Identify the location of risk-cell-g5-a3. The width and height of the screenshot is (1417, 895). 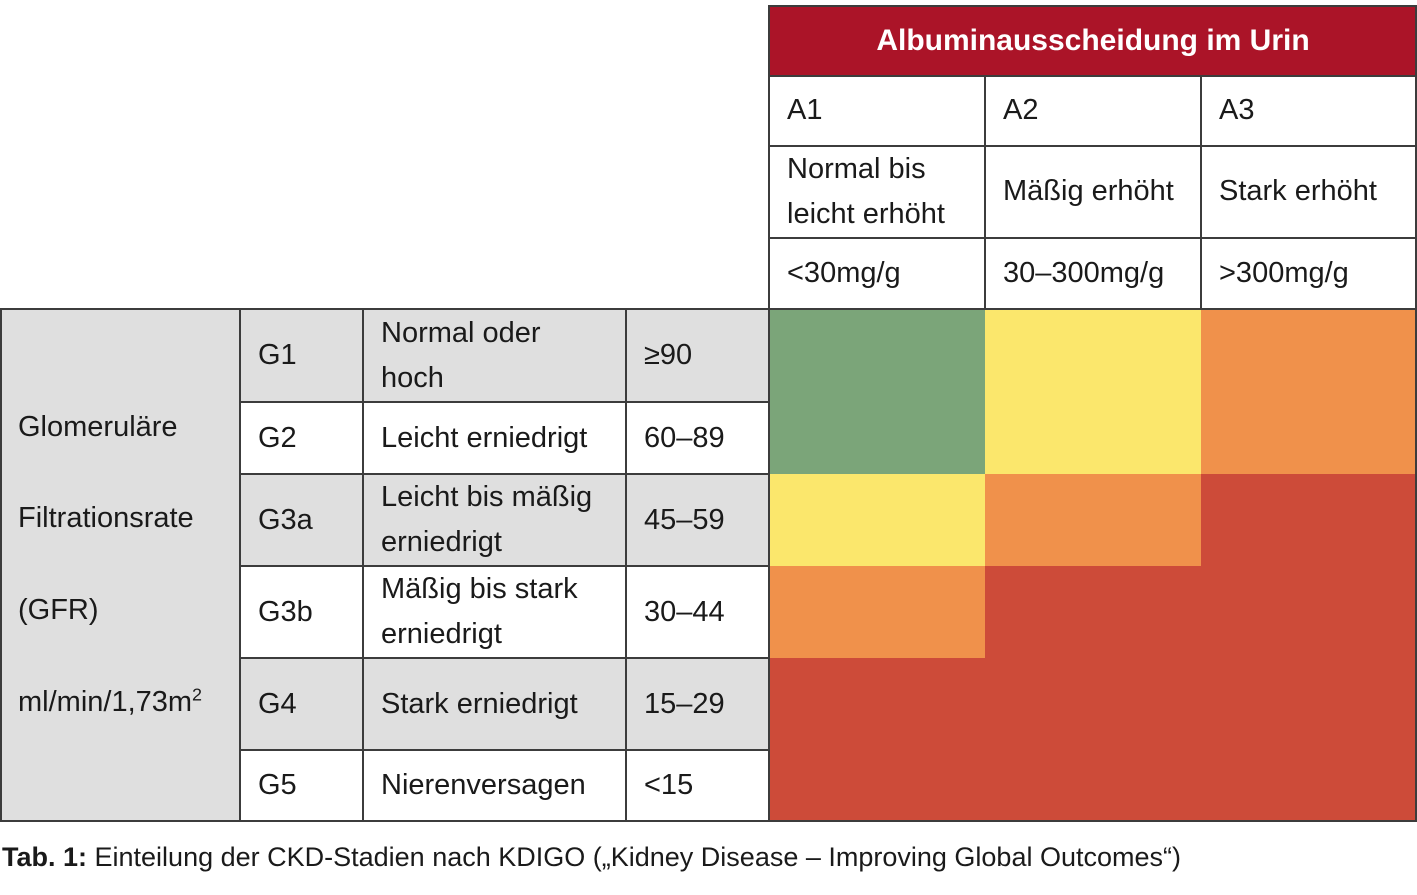
(1309, 785).